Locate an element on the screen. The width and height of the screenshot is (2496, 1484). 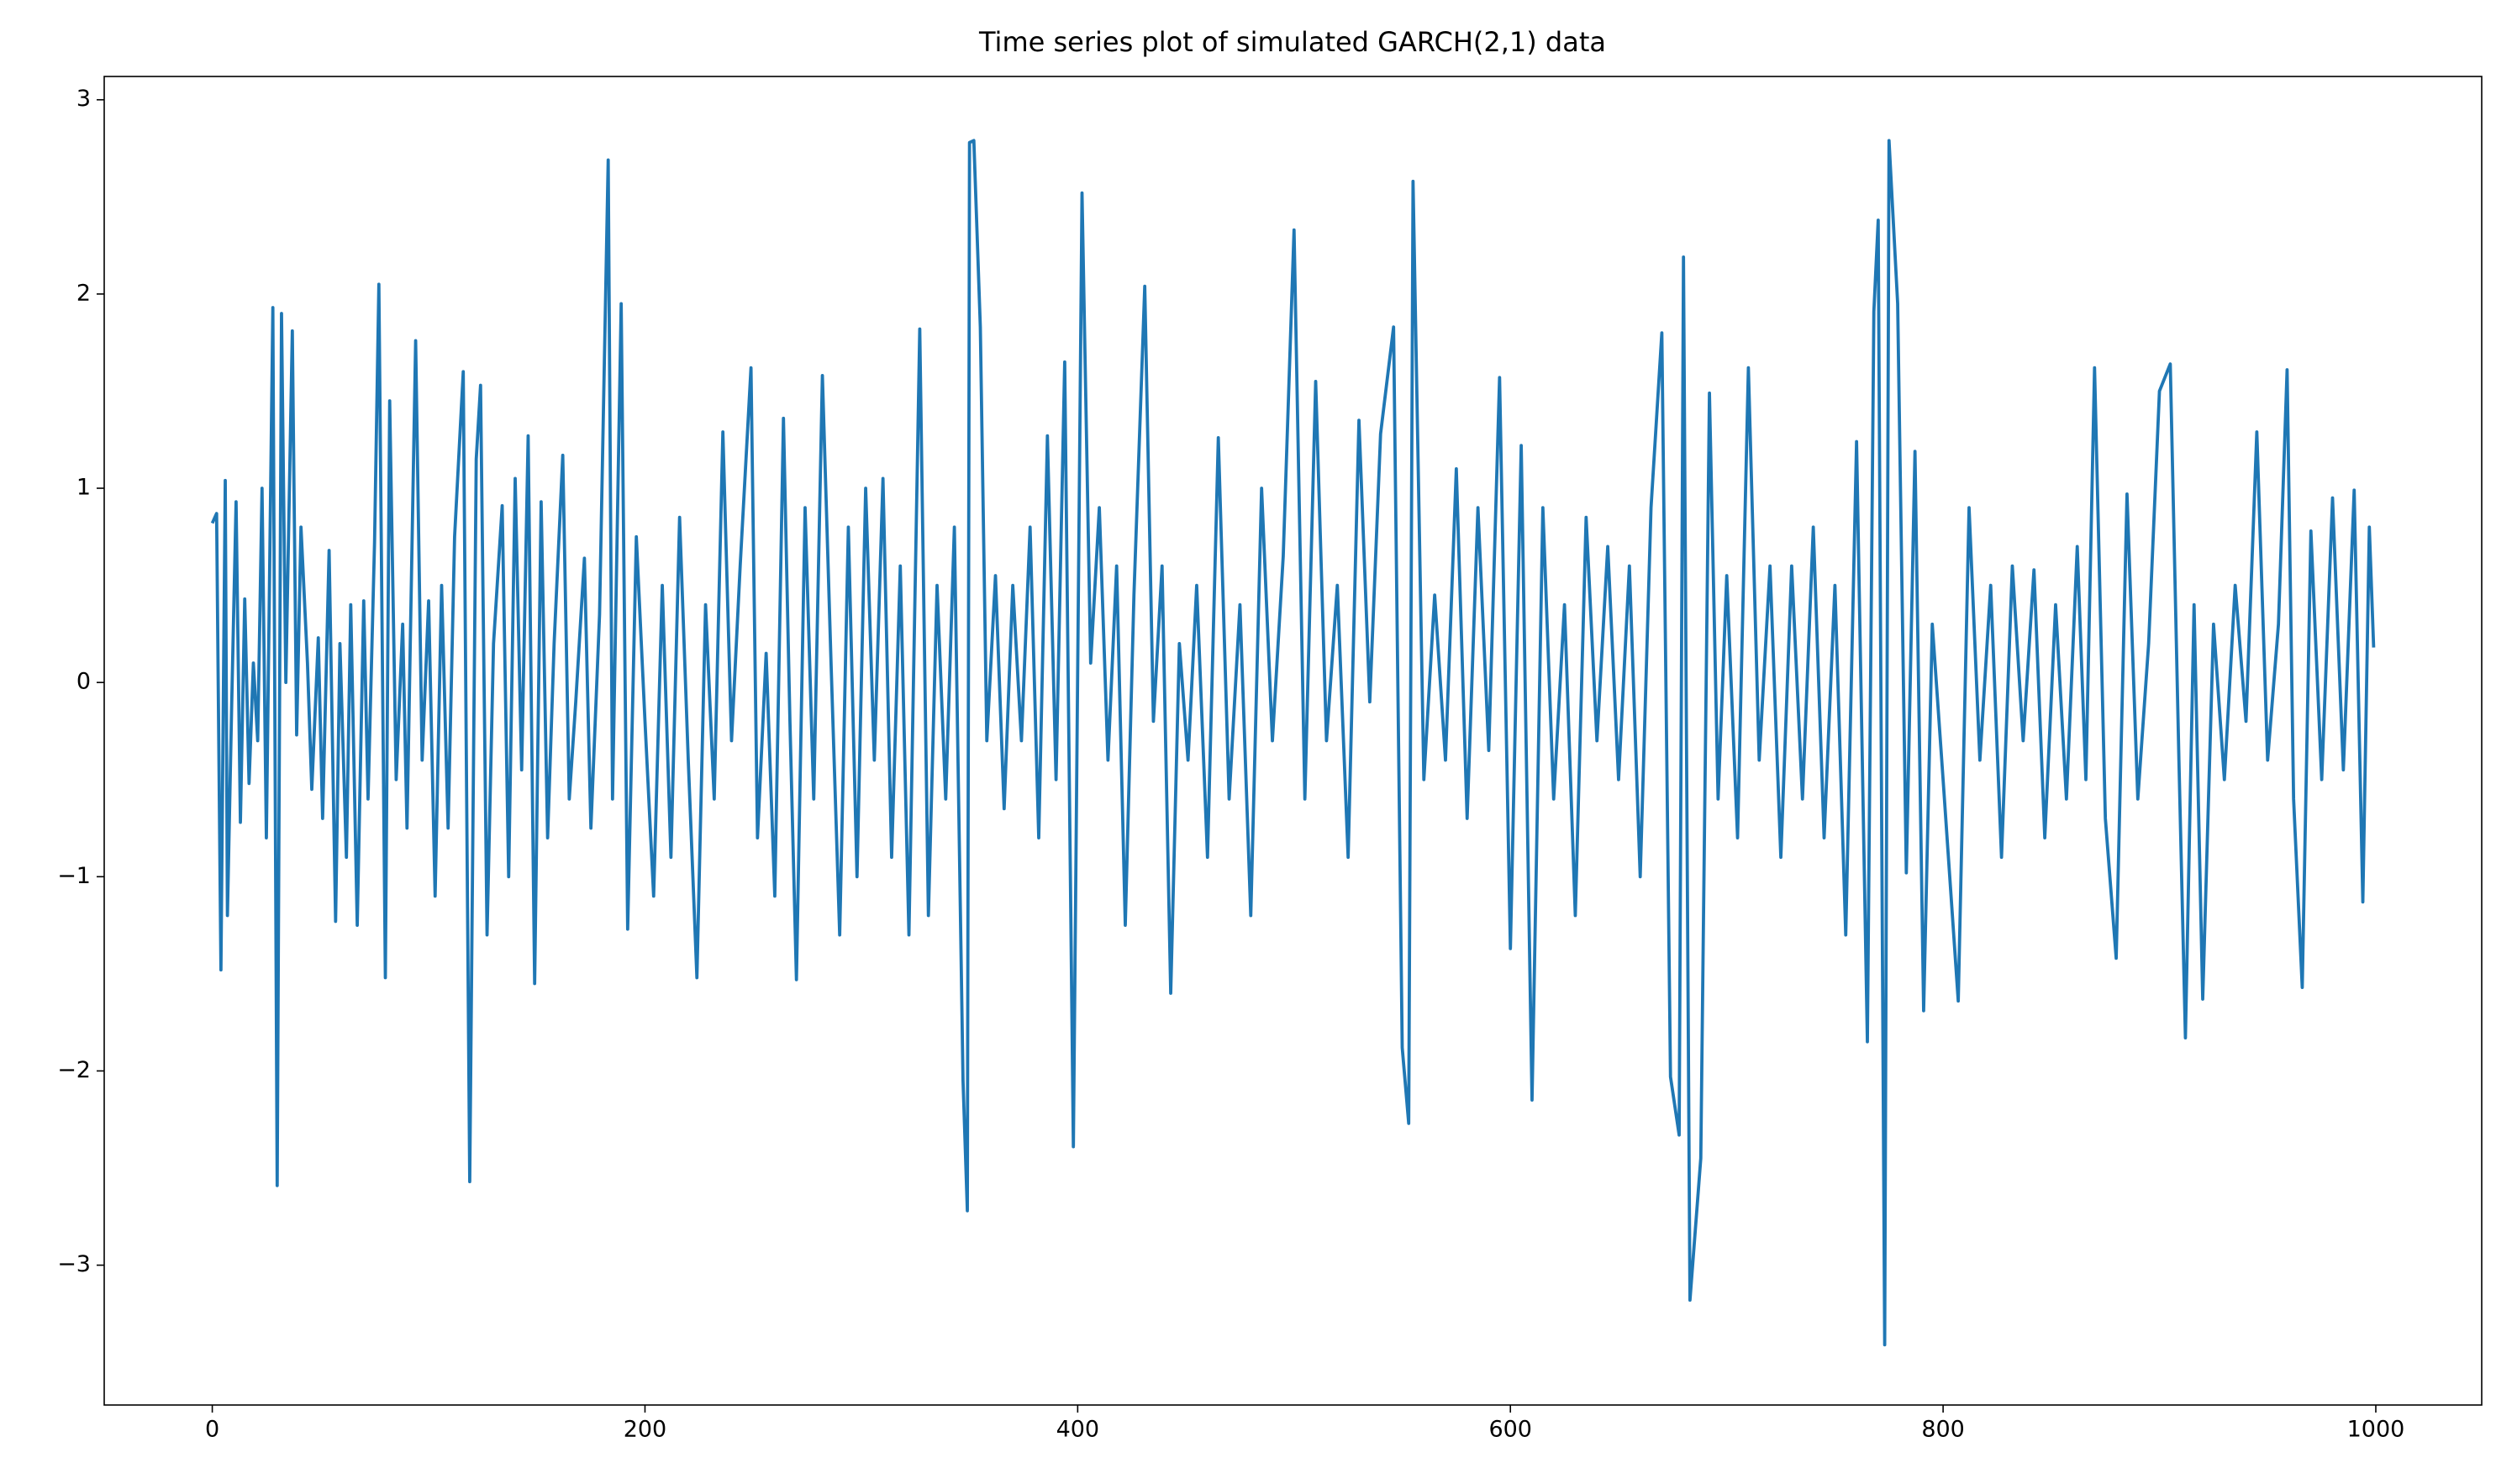
x-tick-label: 400 is located at coordinates (1078, 1430).